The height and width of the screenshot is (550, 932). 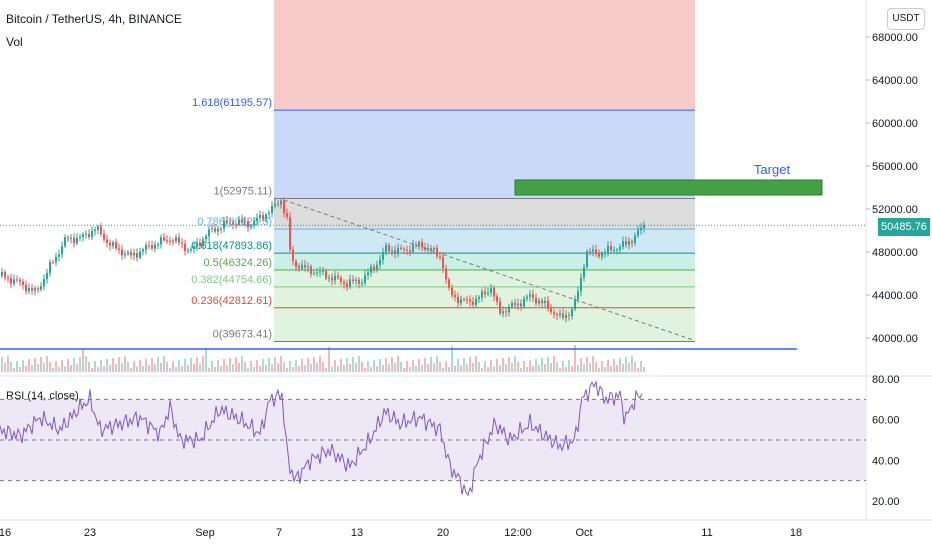 What do you see at coordinates (772, 169) in the screenshot?
I see `target-label: Target` at bounding box center [772, 169].